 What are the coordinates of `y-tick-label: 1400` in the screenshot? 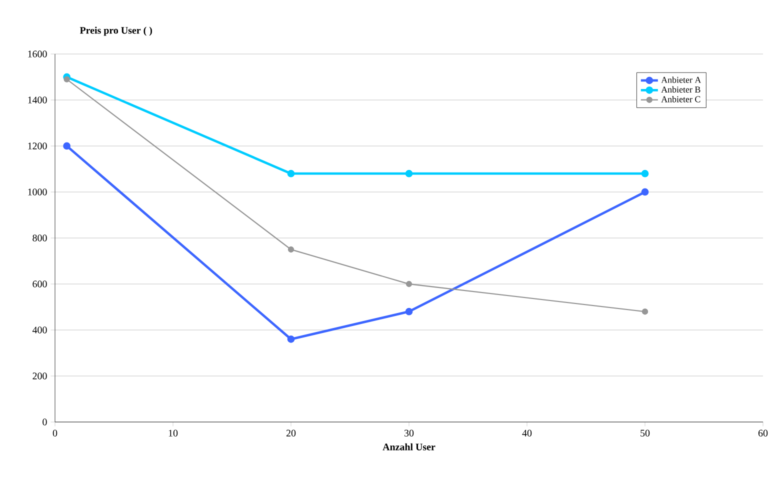 It's located at (37, 100).